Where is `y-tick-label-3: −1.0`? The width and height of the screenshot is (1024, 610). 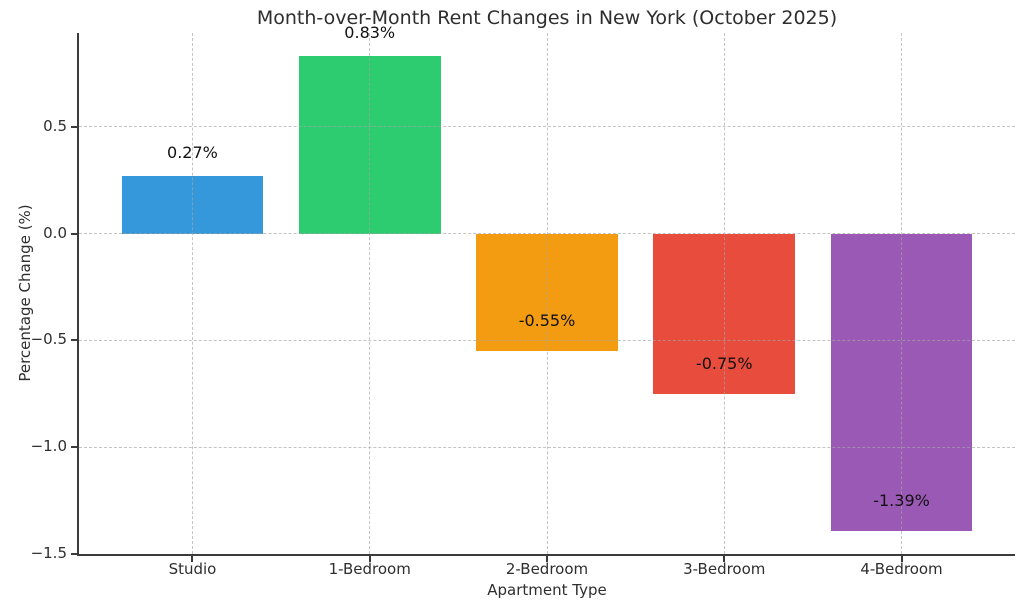
y-tick-label-3: −1.0 is located at coordinates (48, 446).